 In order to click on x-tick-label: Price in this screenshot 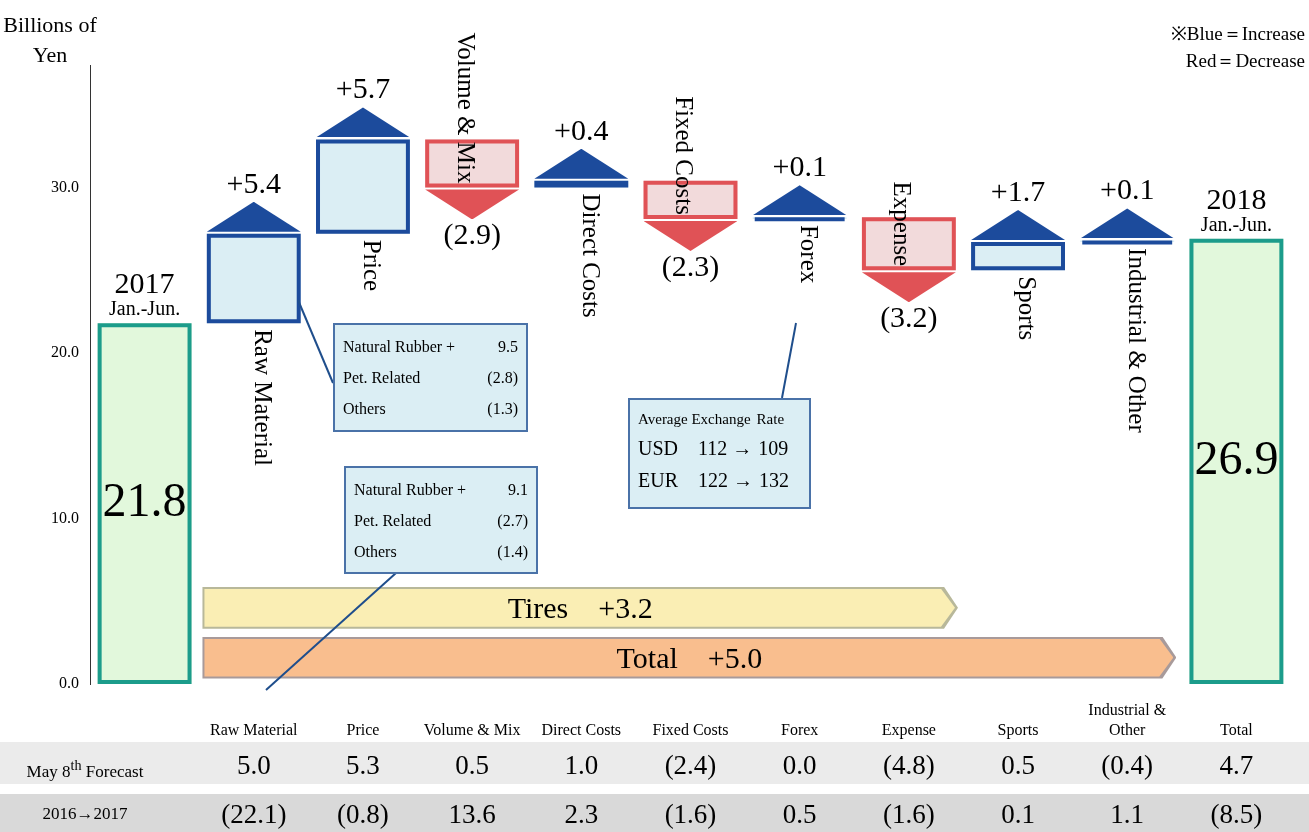, I will do `click(363, 730)`.